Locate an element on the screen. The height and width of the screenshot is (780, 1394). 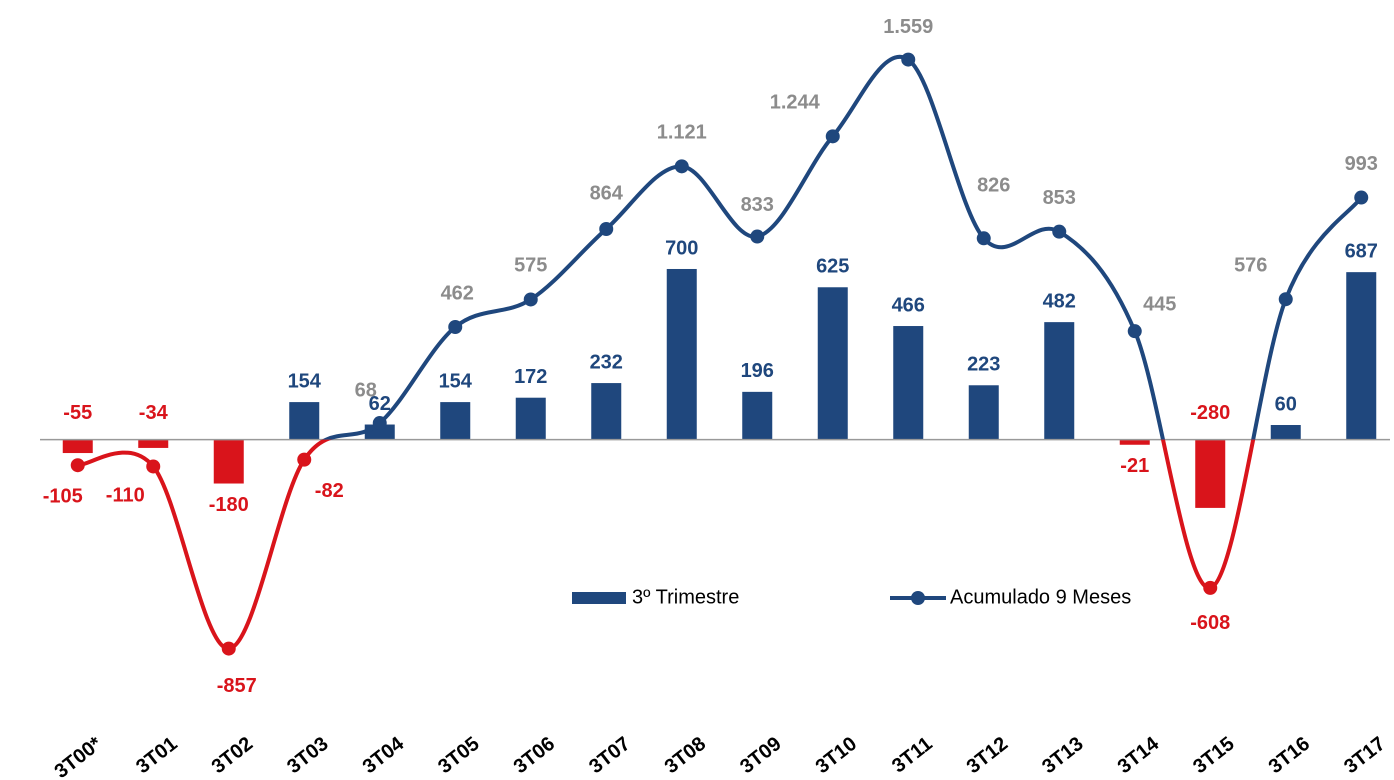
bar-value-label: 625 is located at coordinates (832, 267).